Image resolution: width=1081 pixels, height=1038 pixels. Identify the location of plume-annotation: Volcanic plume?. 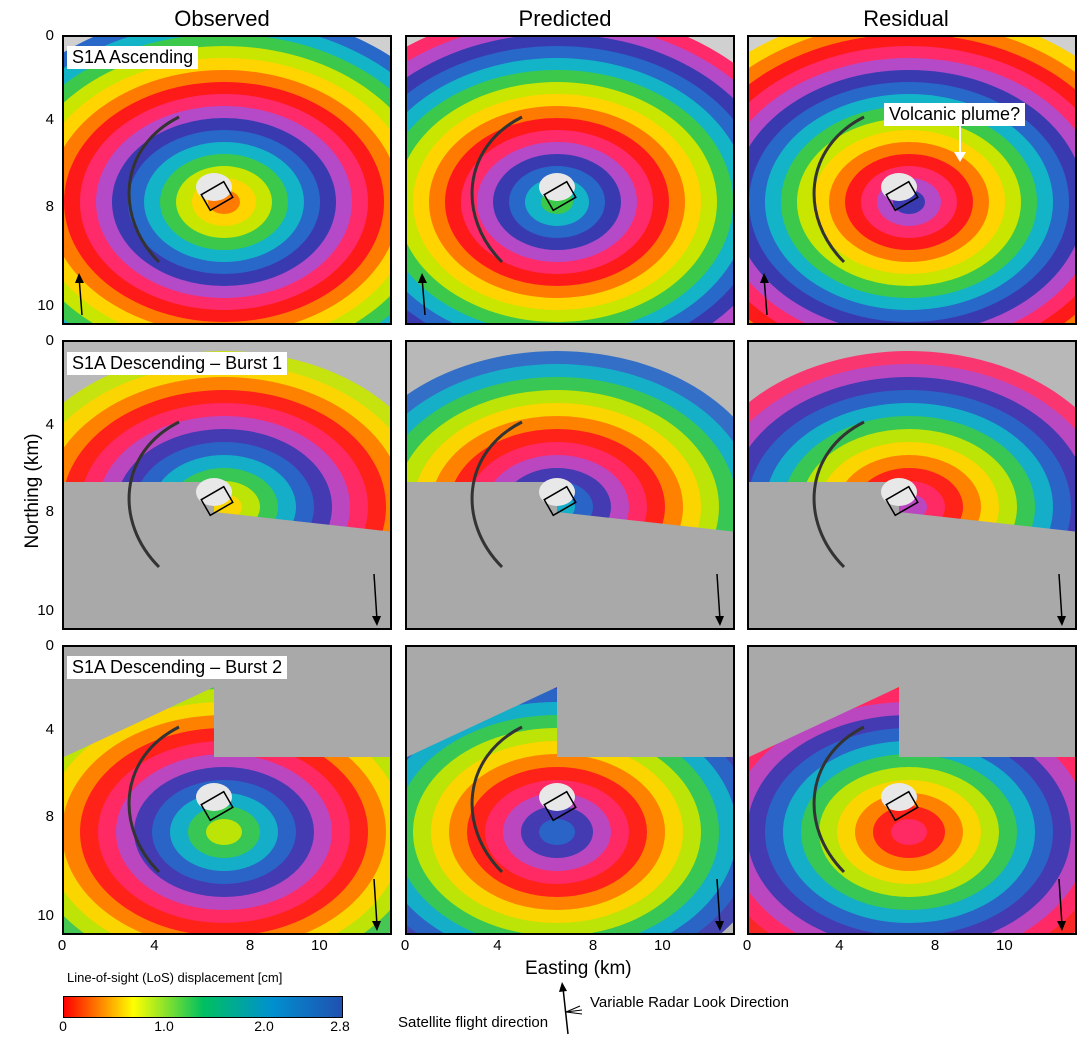
(955, 114).